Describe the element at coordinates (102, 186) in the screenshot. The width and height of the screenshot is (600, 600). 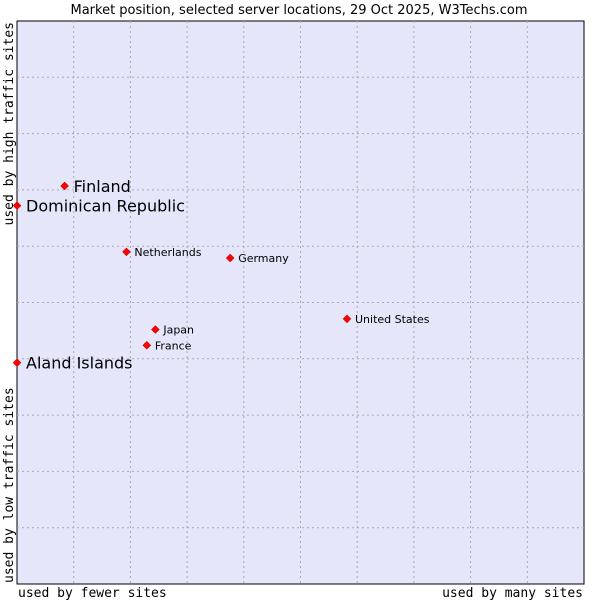
I see `point-label: Finland` at that location.